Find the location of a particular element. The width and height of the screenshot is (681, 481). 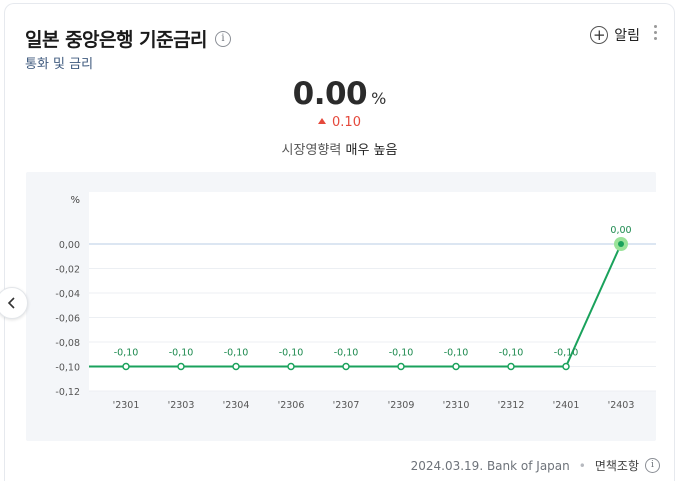

x-tick-label: '2310 is located at coordinates (456, 405).